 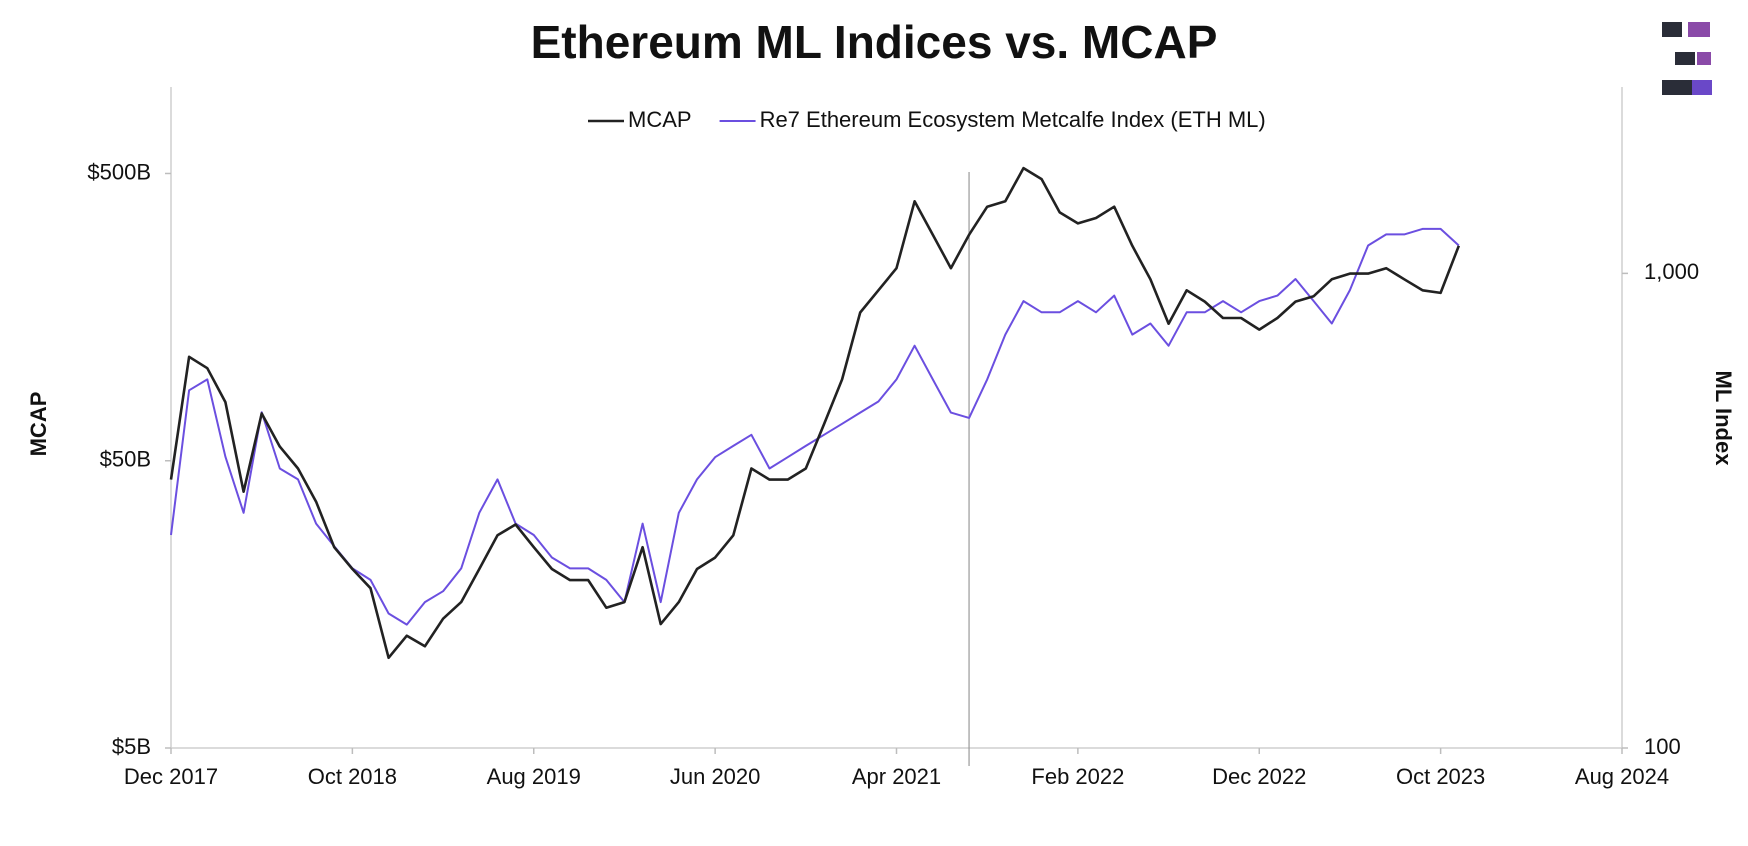 What do you see at coordinates (125, 459) in the screenshot?
I see `y-tick-label: $50B` at bounding box center [125, 459].